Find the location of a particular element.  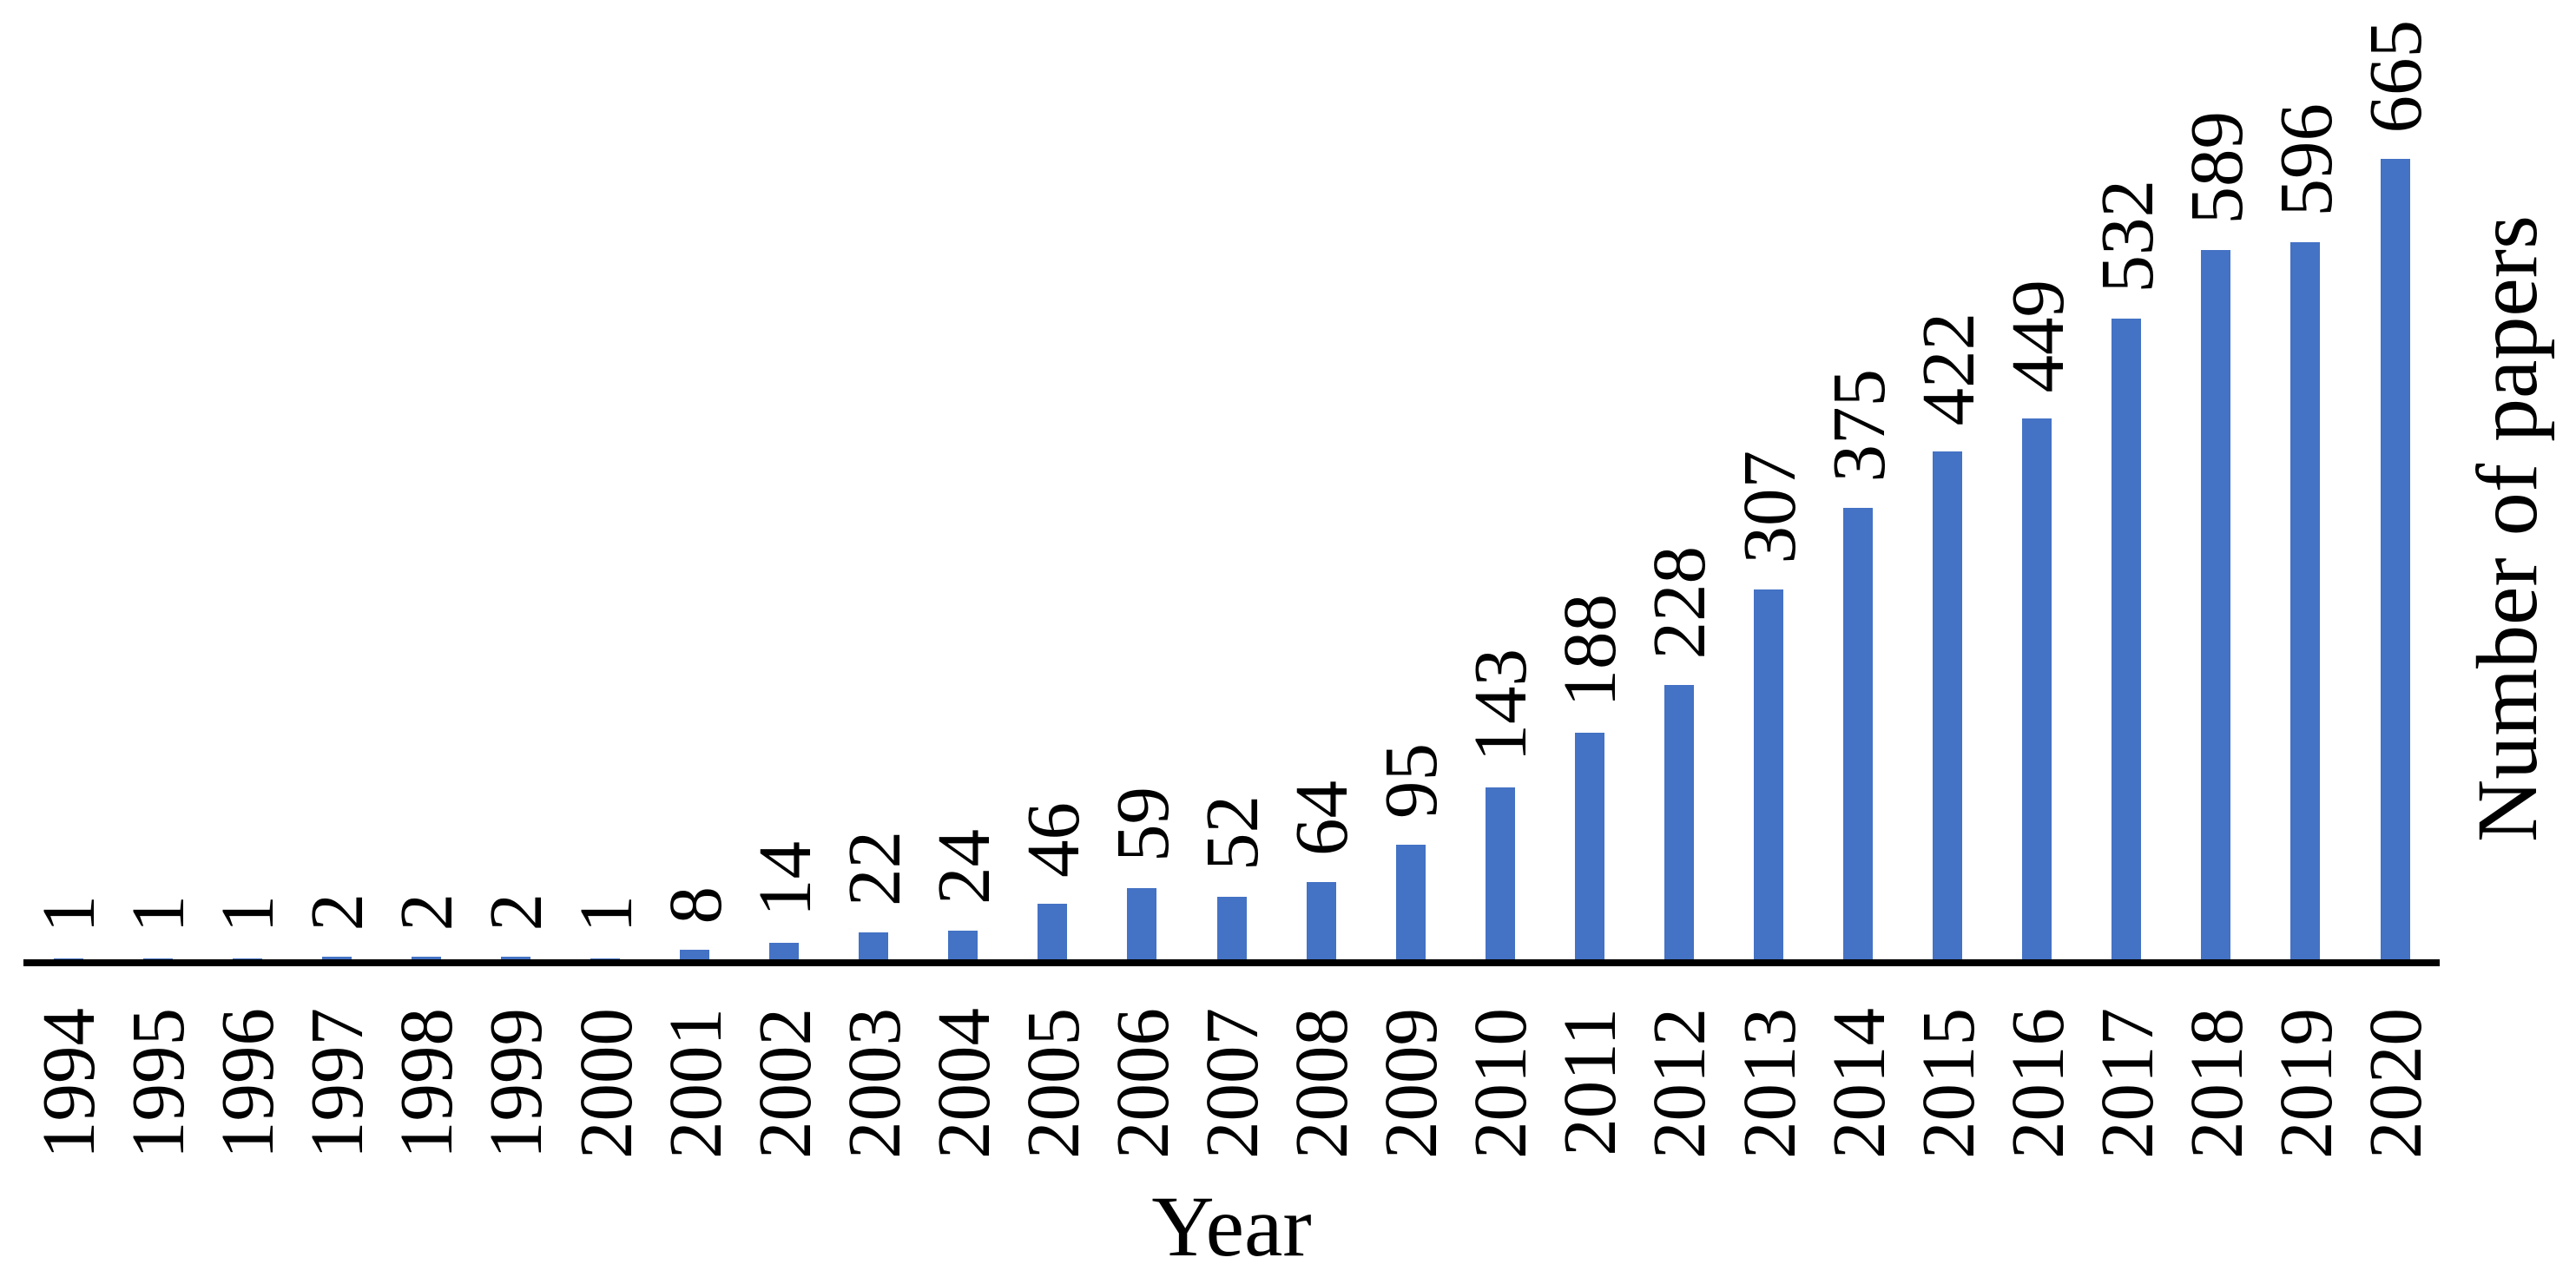

chart-column: 52 is located at coordinates (1231, 479).